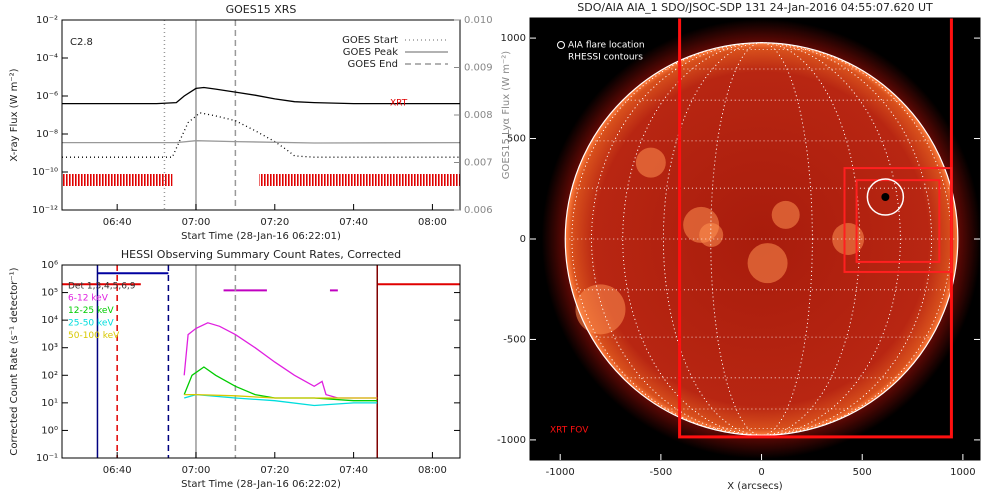 This screenshot has width=1000, height=504. Describe the element at coordinates (560, 472) in the screenshot. I see `x-tick-label: -1000` at that location.